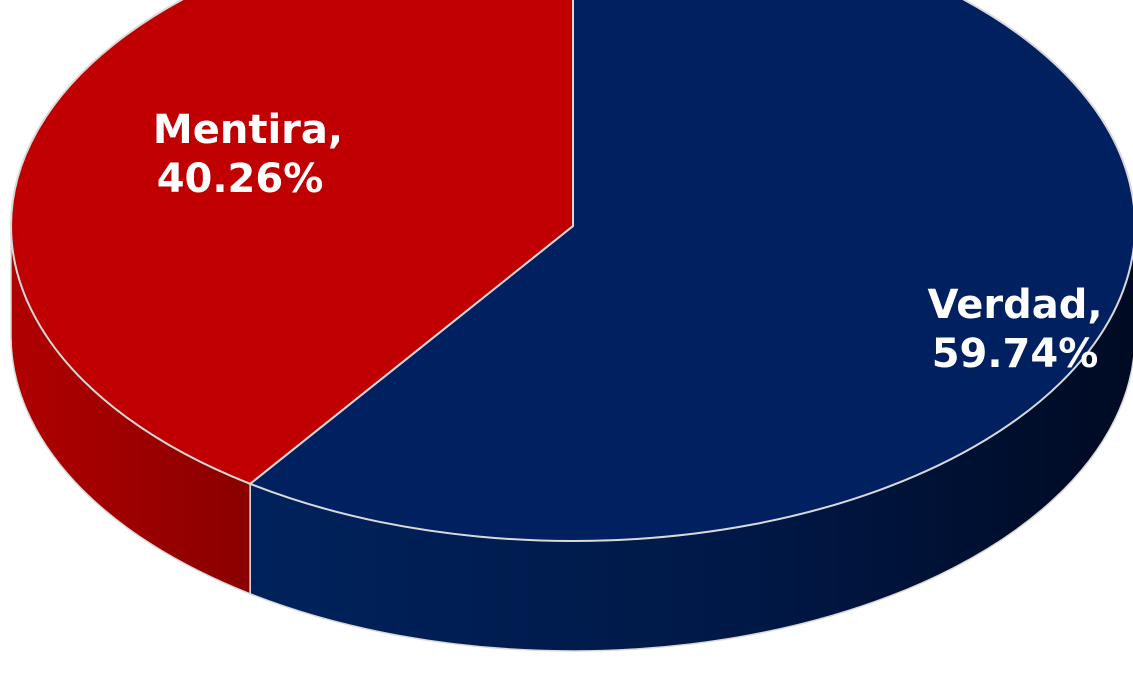 The height and width of the screenshot is (678, 1133). What do you see at coordinates (240, 179) in the screenshot?
I see `data-label-mentira-value: 40.26%` at bounding box center [240, 179].